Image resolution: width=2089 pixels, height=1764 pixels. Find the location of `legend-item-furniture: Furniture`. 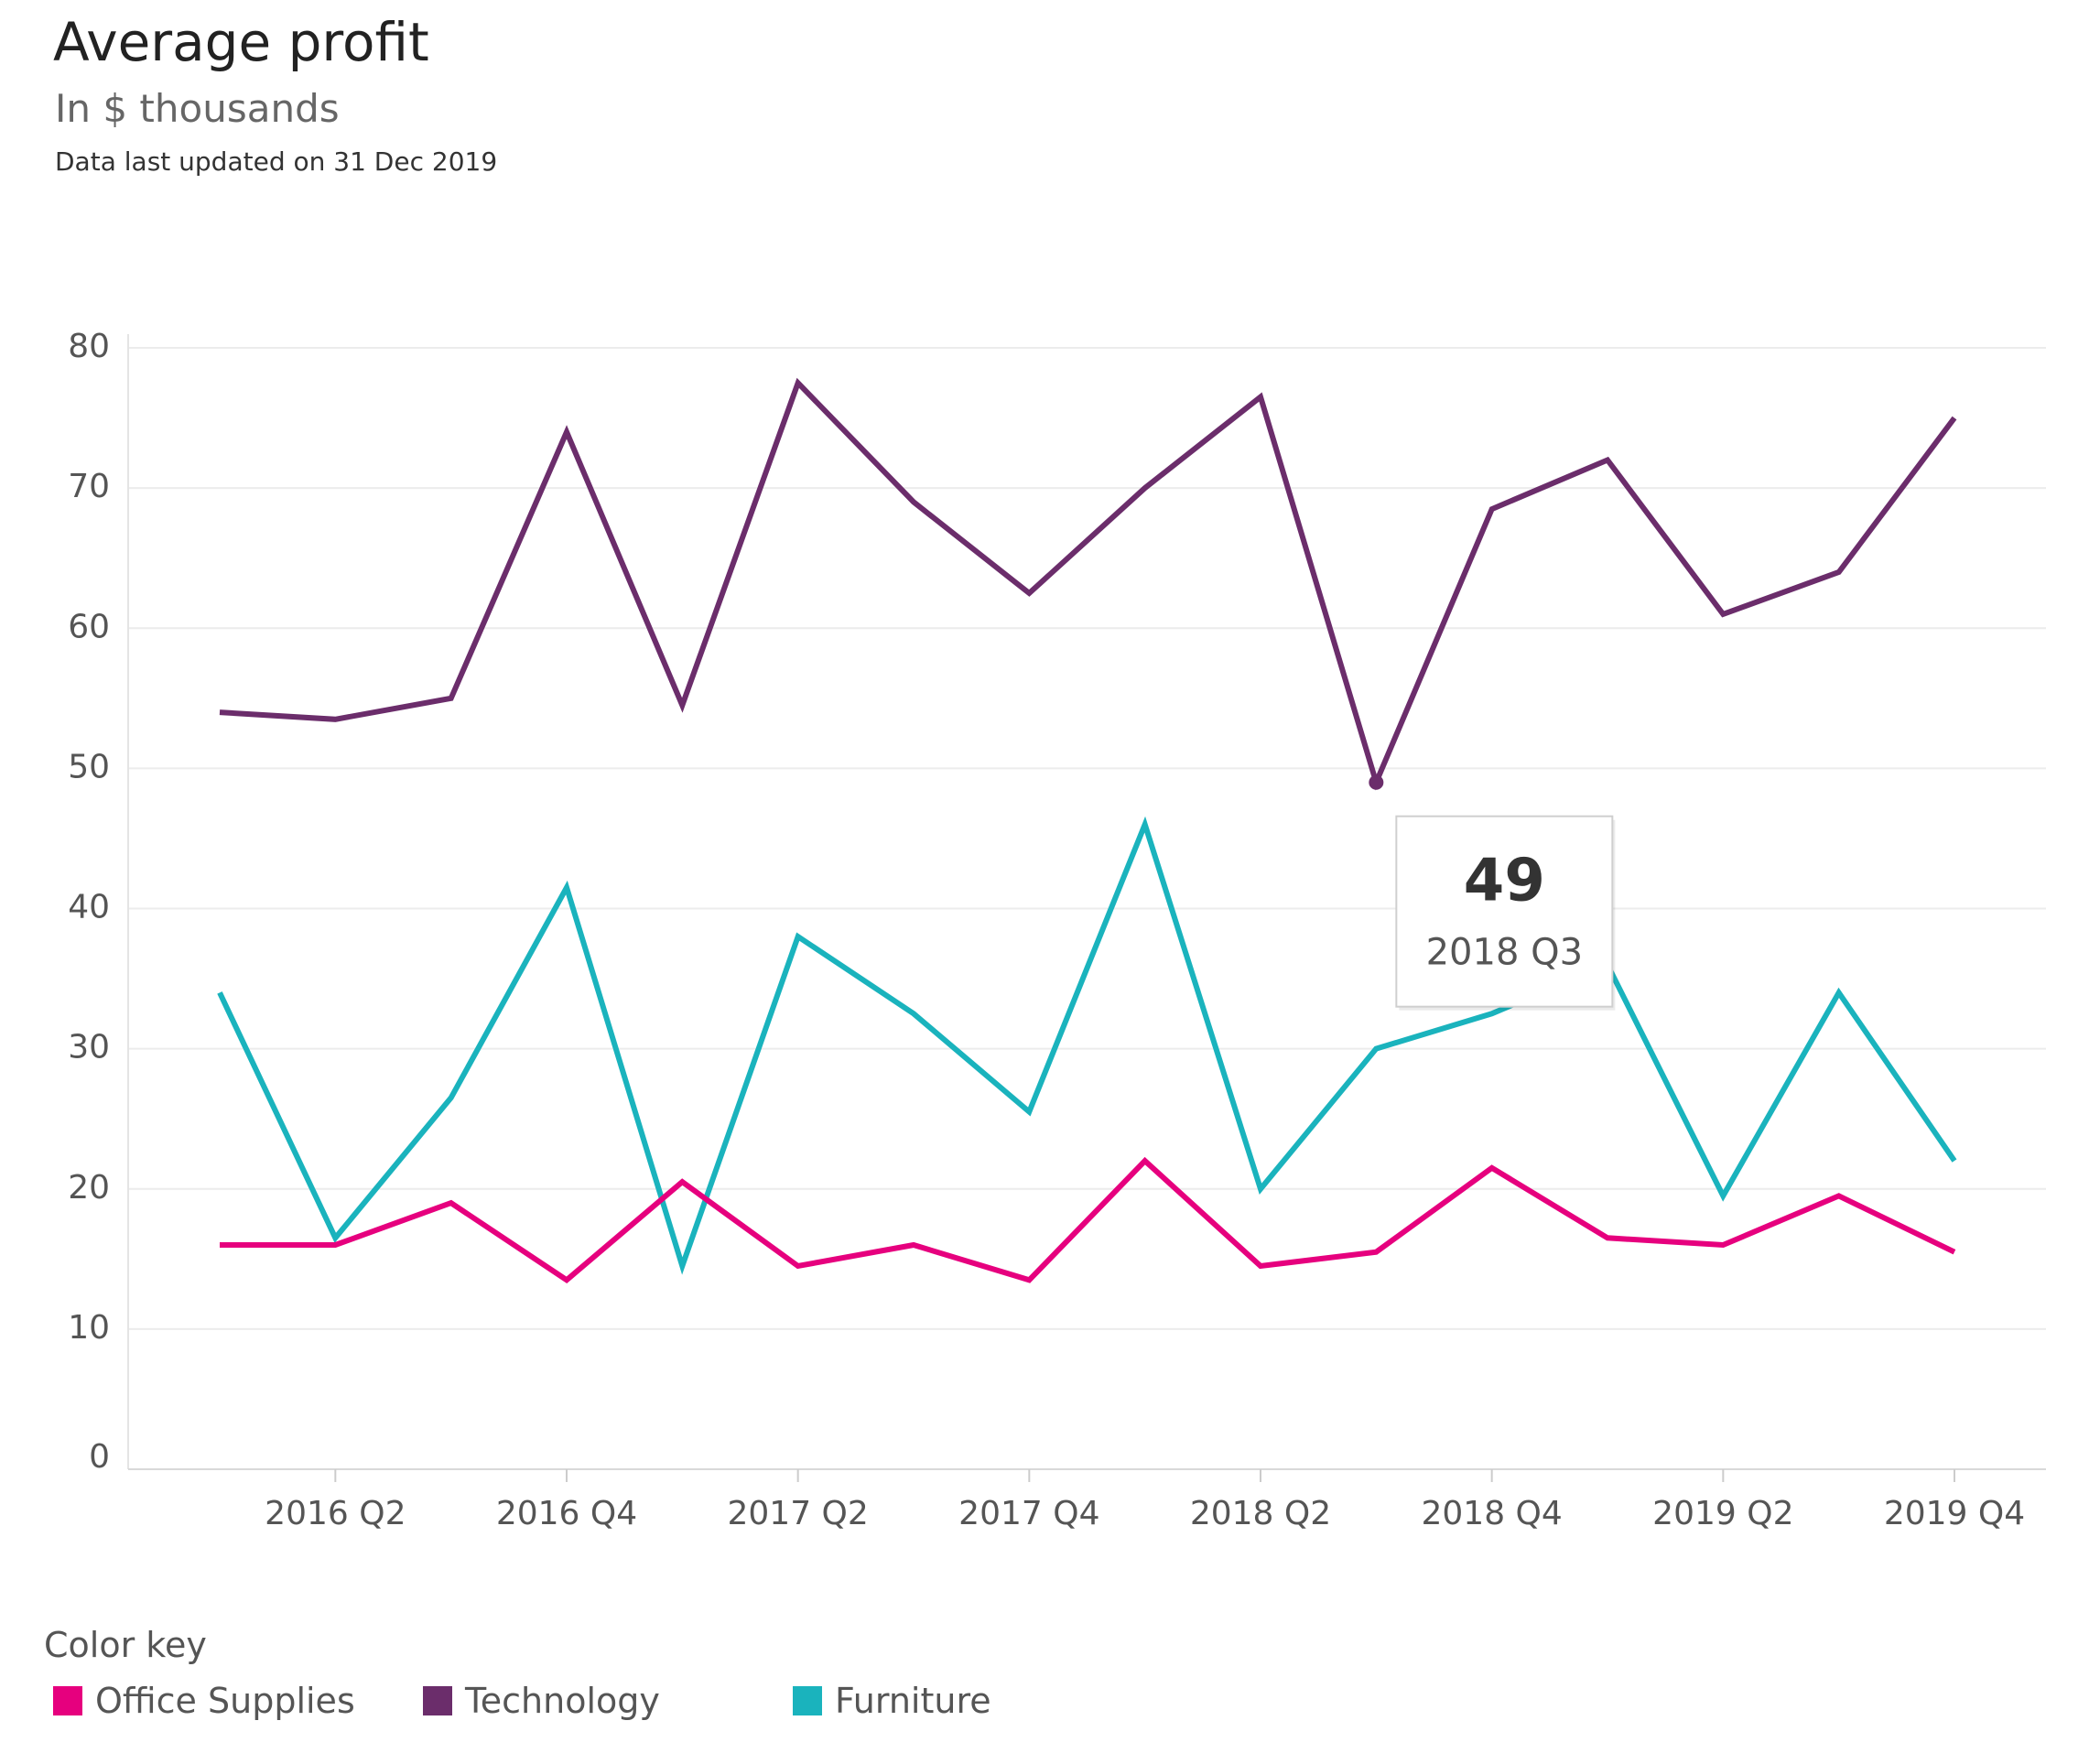

legend-item-furniture: Furniture is located at coordinates (892, 1701).